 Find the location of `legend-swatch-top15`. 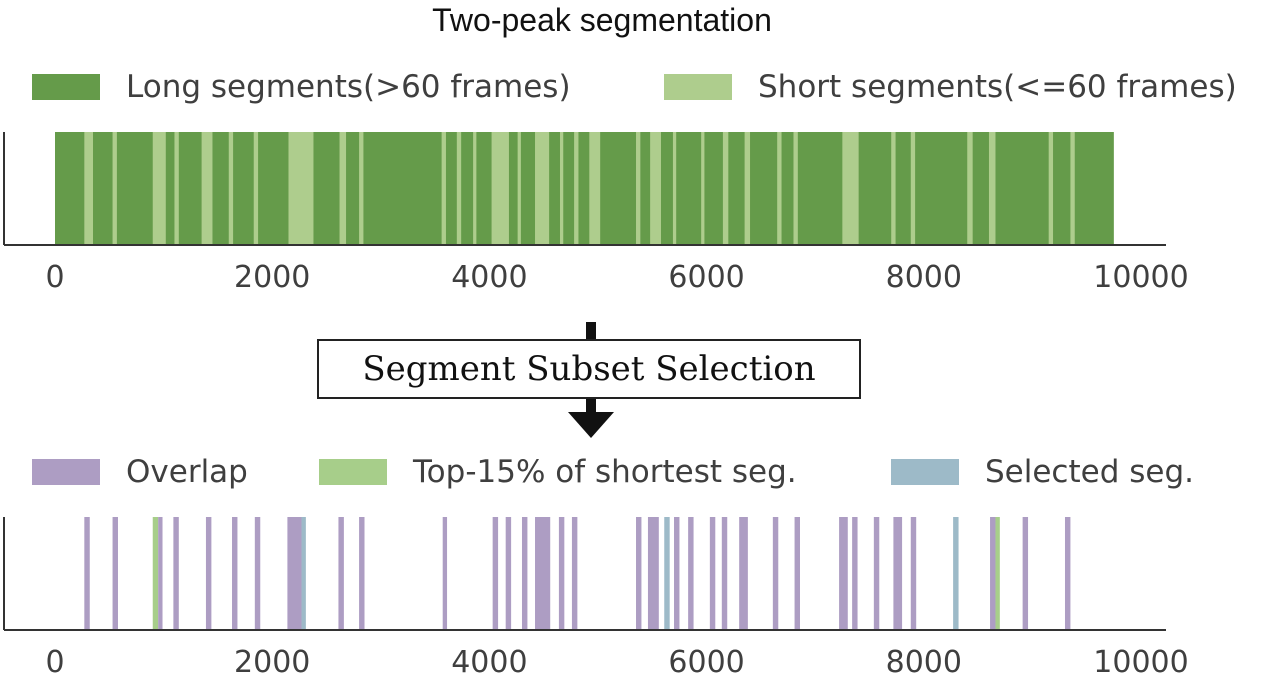

legend-swatch-top15 is located at coordinates (353, 472).